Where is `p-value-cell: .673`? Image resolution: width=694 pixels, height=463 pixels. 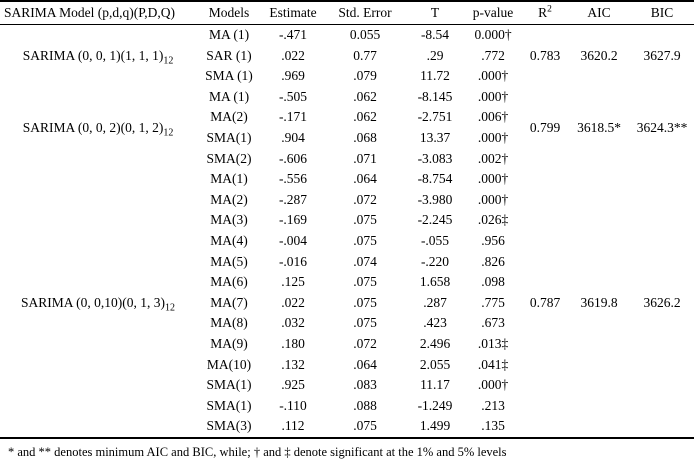
p-value-cell: .673 is located at coordinates (493, 323).